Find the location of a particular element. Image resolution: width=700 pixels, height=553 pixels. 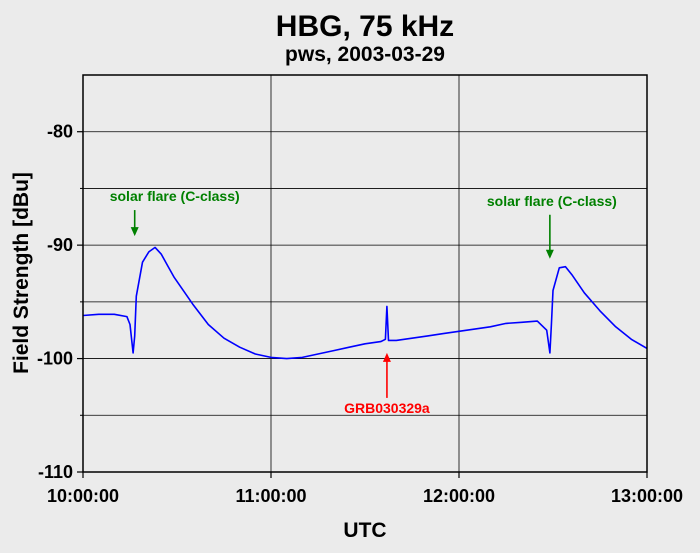

annotation-grb: GRB030329a is located at coordinates (387, 408).